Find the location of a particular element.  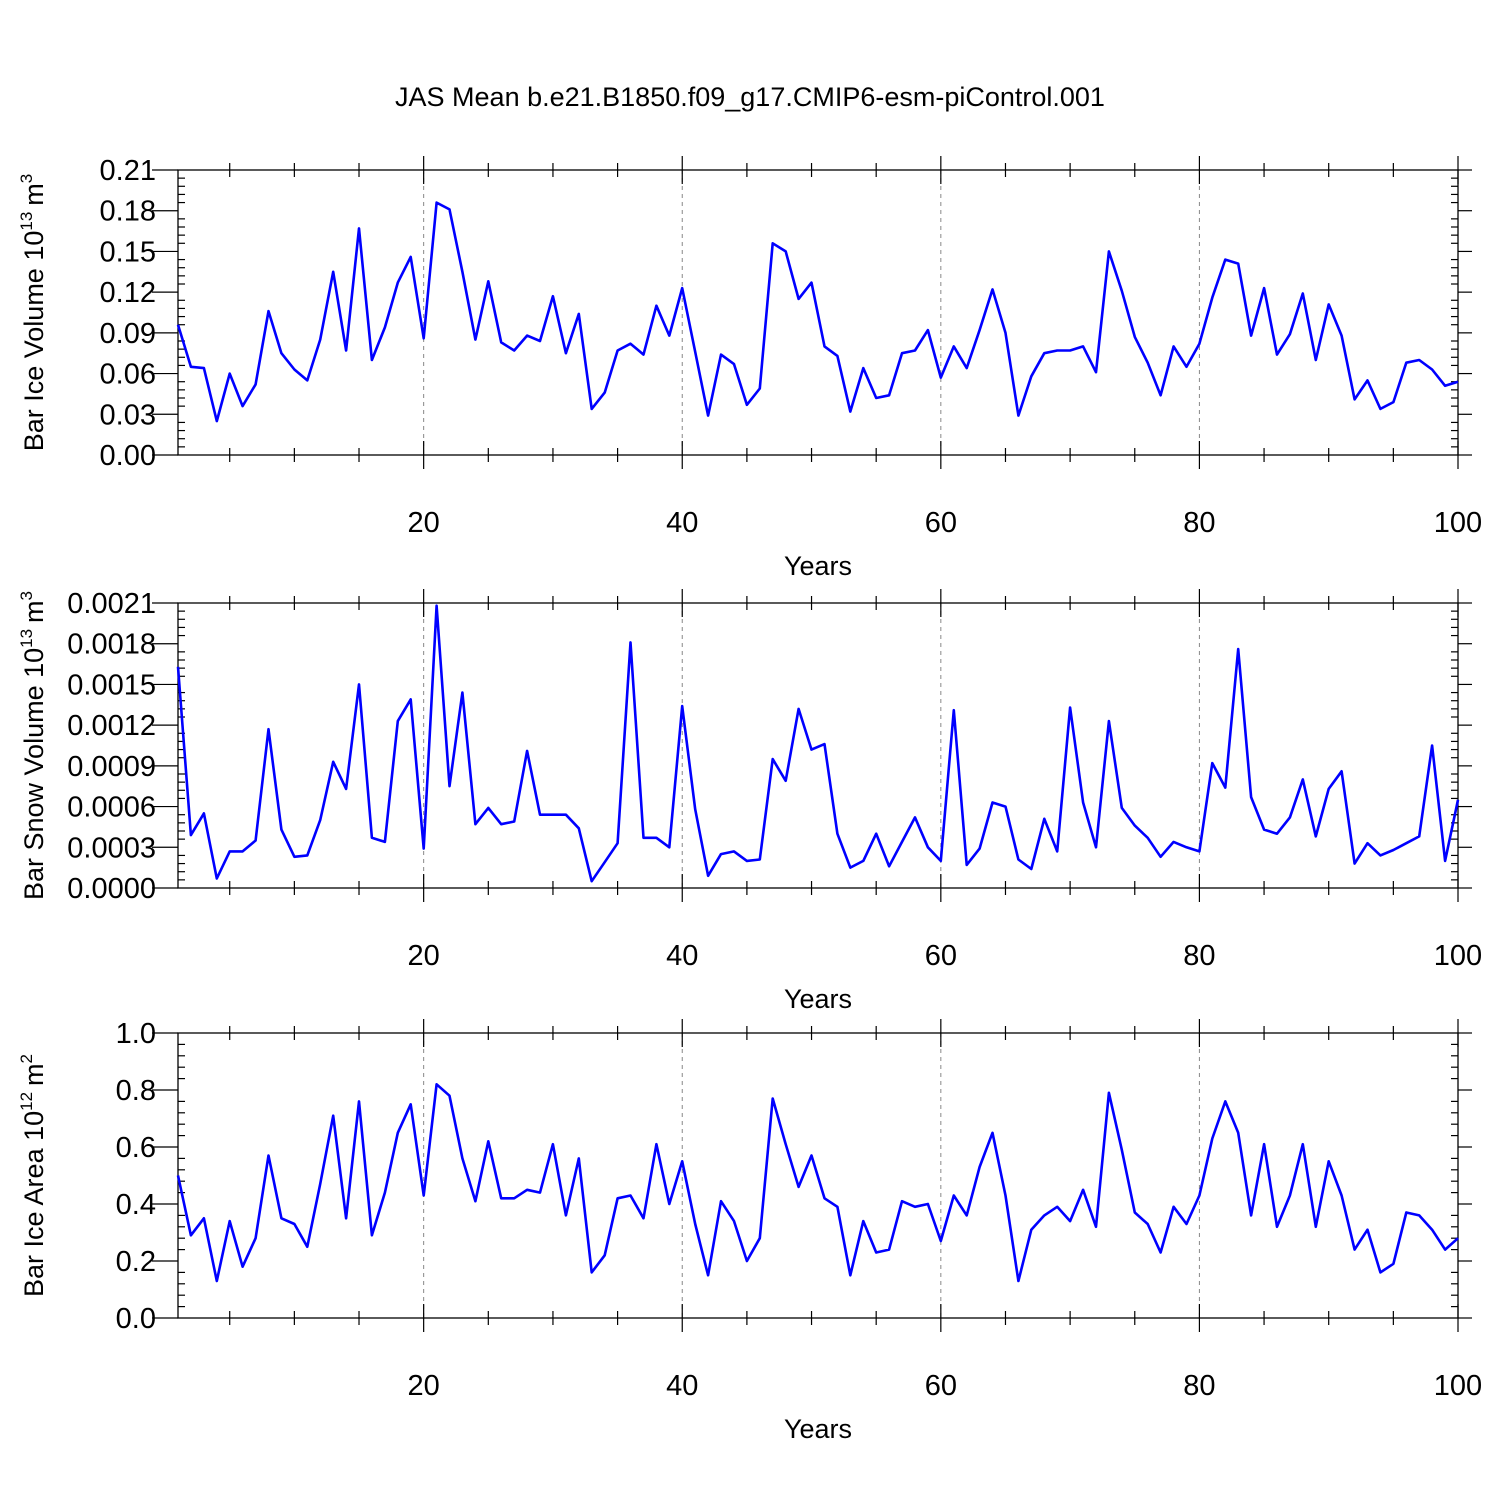

snow-volume-y-tick-label: 0.0003 is located at coordinates (111, 848).